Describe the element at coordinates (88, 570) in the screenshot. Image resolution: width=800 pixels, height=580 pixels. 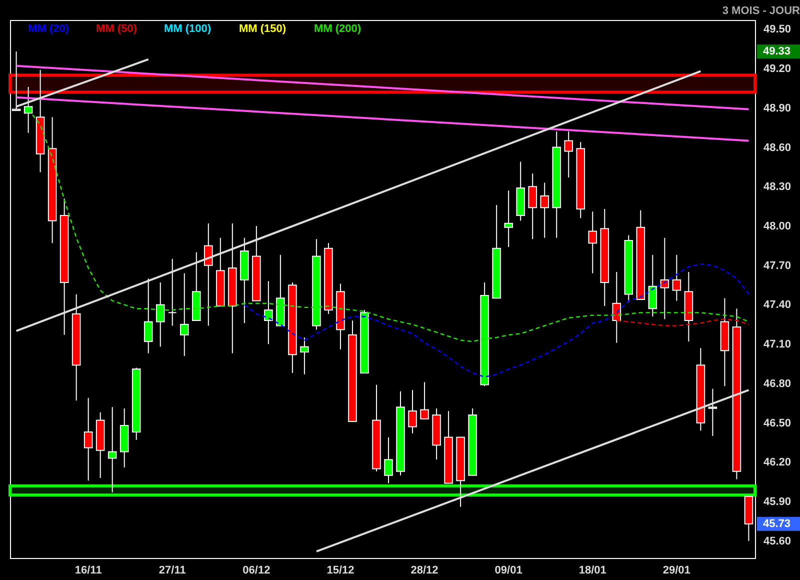
I see `x-tick-label: 16/11` at that location.